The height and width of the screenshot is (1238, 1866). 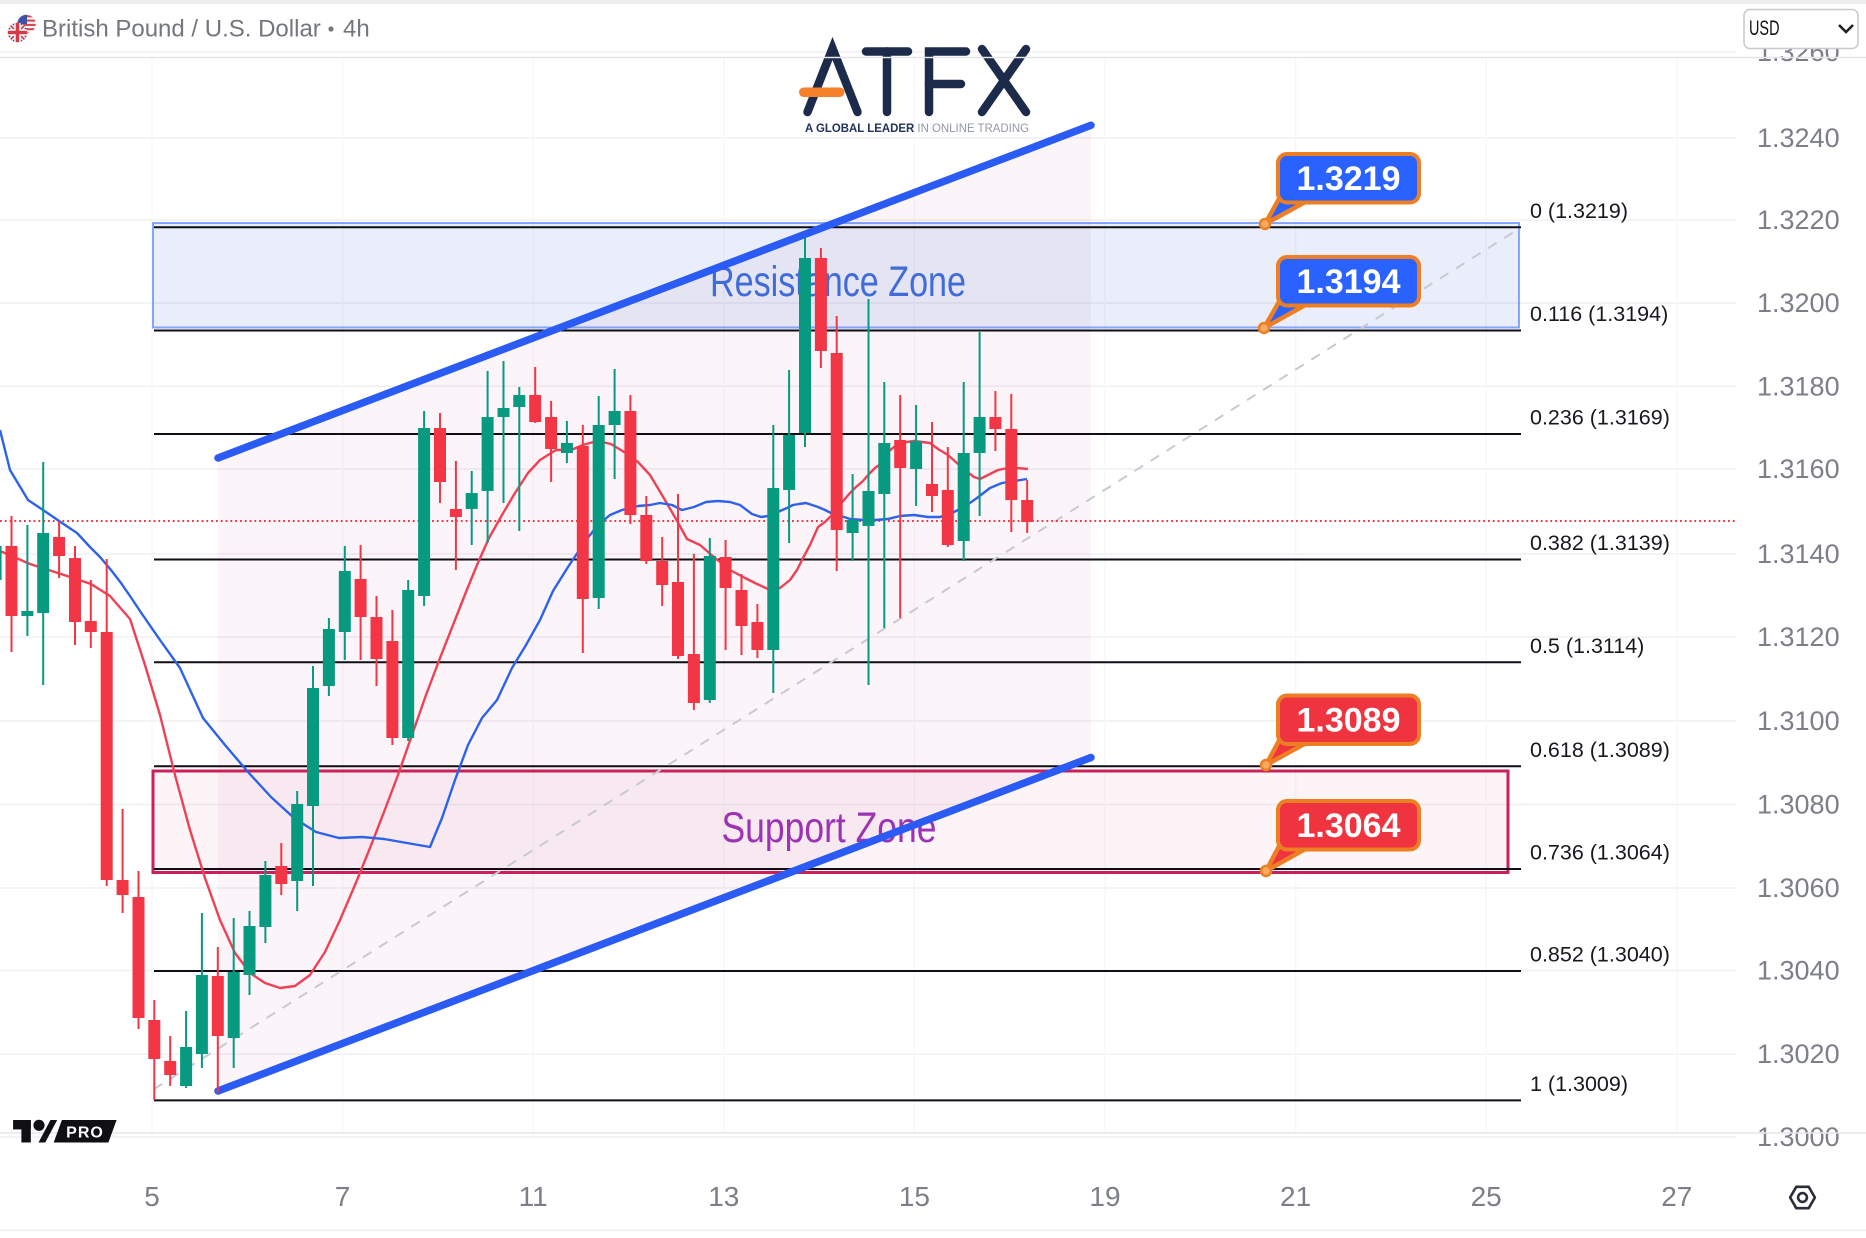 What do you see at coordinates (85, 1133) in the screenshot?
I see `svg-text: PRO` at bounding box center [85, 1133].